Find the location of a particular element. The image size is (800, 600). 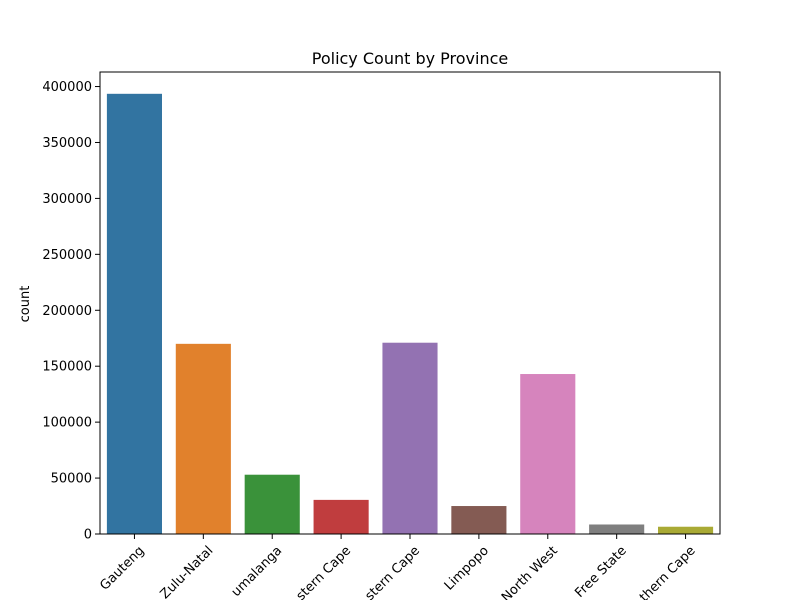

x-tick-label: Zulu-Natal is located at coordinates (187, 571).